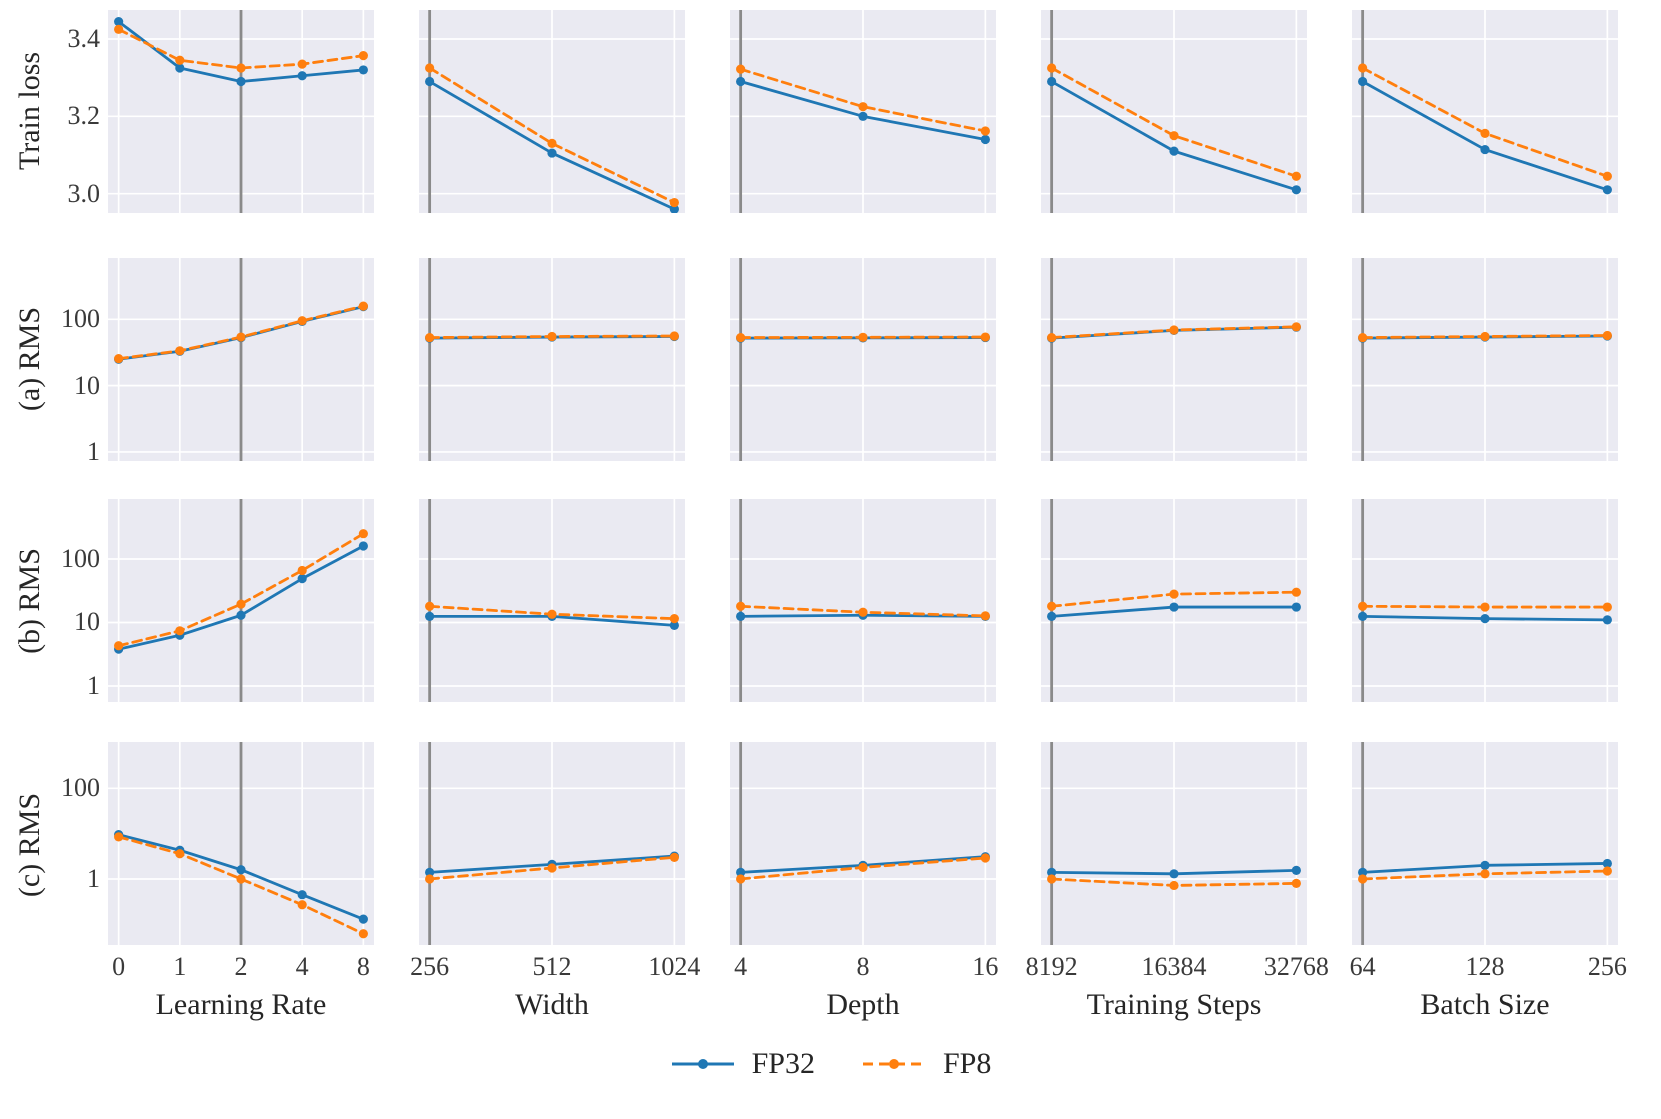  Describe the element at coordinates (674, 966) in the screenshot. I see `x-tick-label: 1024` at that location.